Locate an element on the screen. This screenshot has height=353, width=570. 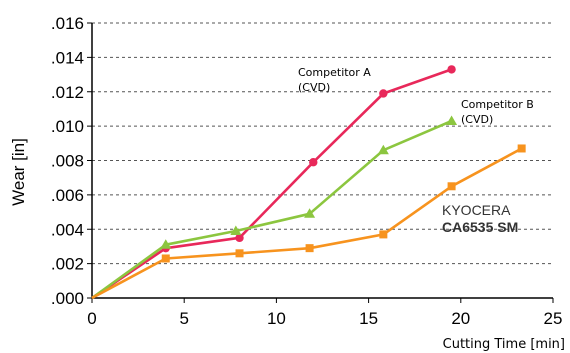
kyocera-label-line: CA6535 SM is located at coordinates (480, 227).